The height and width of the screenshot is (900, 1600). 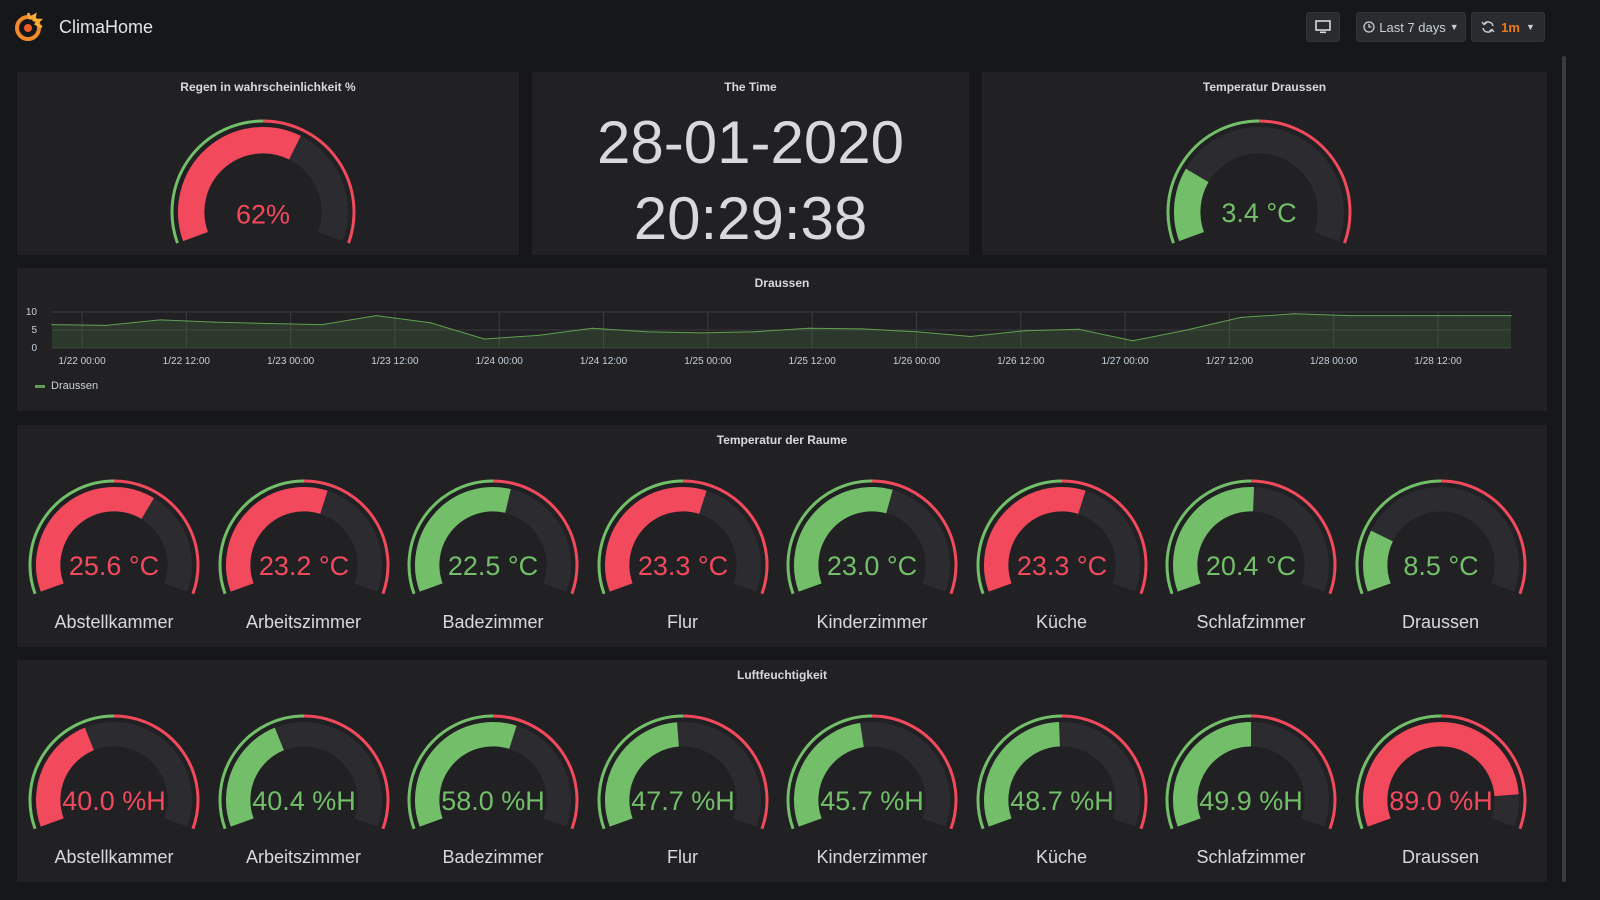 I want to click on room-gauge: 49.9 %H, so click(x=1251, y=772).